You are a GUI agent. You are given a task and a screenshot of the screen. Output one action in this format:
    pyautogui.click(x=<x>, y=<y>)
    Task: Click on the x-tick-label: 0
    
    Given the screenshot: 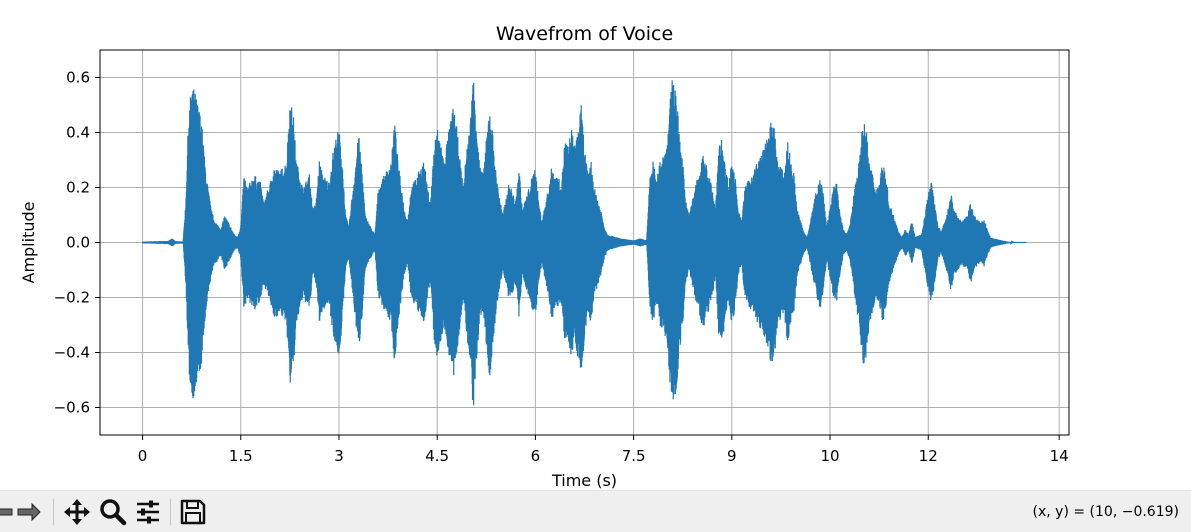 What is the action you would take?
    pyautogui.click(x=143, y=456)
    